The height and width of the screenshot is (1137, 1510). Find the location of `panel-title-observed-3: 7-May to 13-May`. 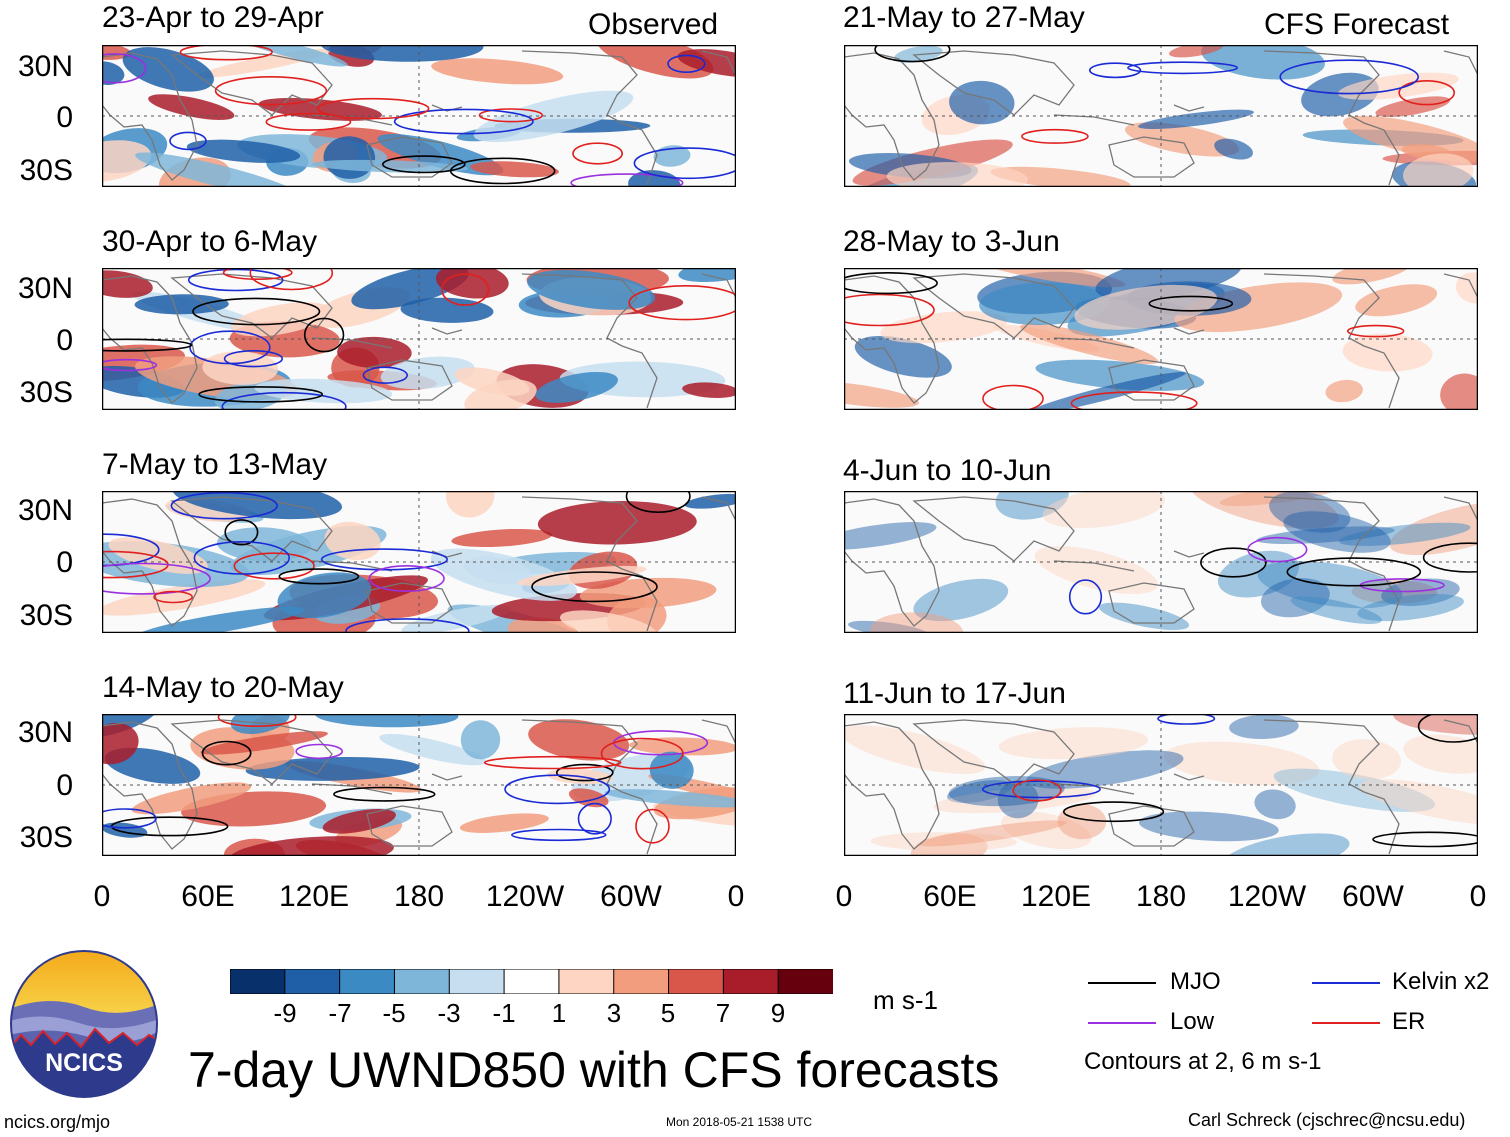

panel-title-observed-3: 7-May to 13-May is located at coordinates (215, 464).